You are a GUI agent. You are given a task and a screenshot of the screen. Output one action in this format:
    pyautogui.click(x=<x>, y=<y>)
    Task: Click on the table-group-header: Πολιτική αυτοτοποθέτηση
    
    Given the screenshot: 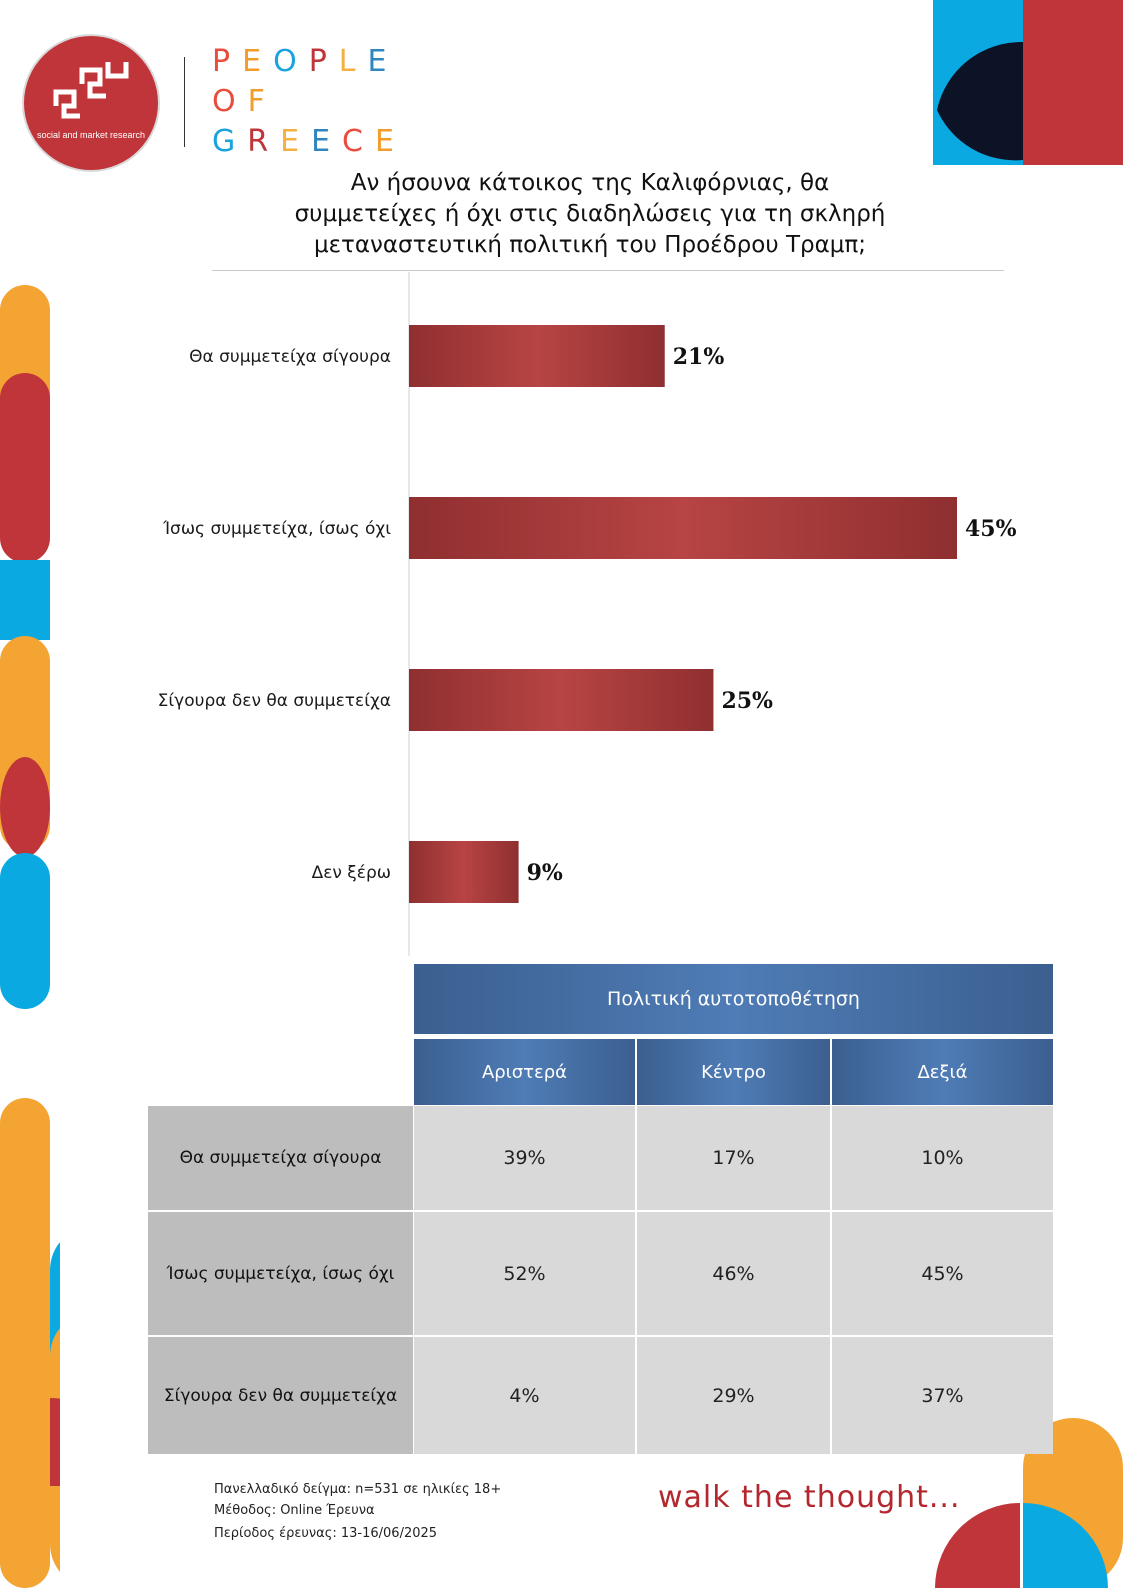 What is the action you would take?
    pyautogui.click(x=733, y=999)
    